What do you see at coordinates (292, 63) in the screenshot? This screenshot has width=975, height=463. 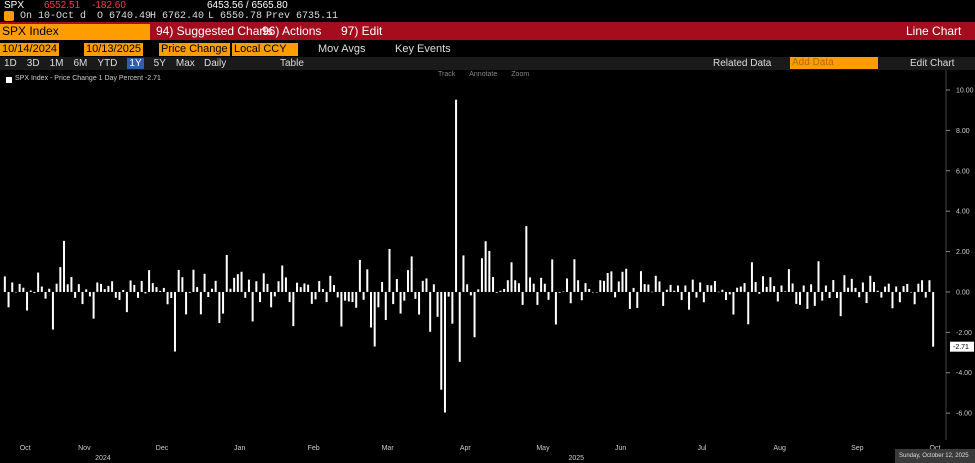 I see `table-button: Table` at bounding box center [292, 63].